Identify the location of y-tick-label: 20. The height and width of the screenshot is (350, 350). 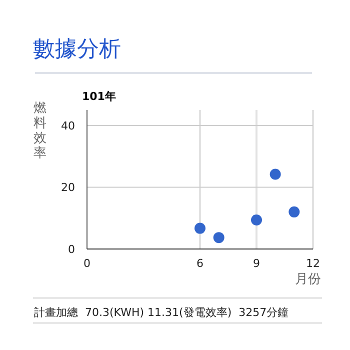
(68, 187).